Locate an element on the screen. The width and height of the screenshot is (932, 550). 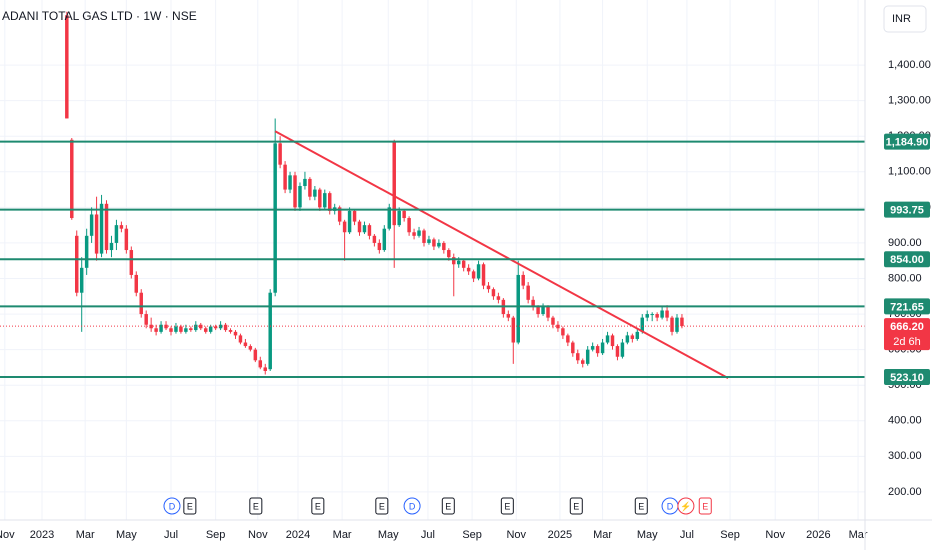
event-label: ⚡ is located at coordinates (685, 506).